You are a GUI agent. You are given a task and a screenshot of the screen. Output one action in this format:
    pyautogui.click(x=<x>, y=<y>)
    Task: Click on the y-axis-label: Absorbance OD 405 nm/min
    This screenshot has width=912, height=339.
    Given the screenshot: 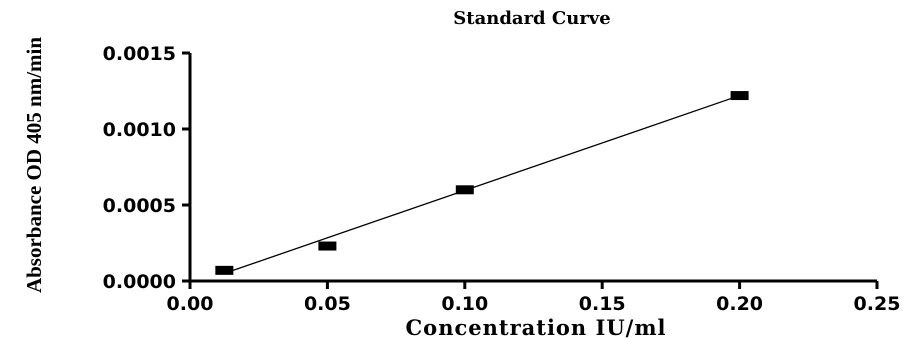 What is the action you would take?
    pyautogui.click(x=34, y=165)
    